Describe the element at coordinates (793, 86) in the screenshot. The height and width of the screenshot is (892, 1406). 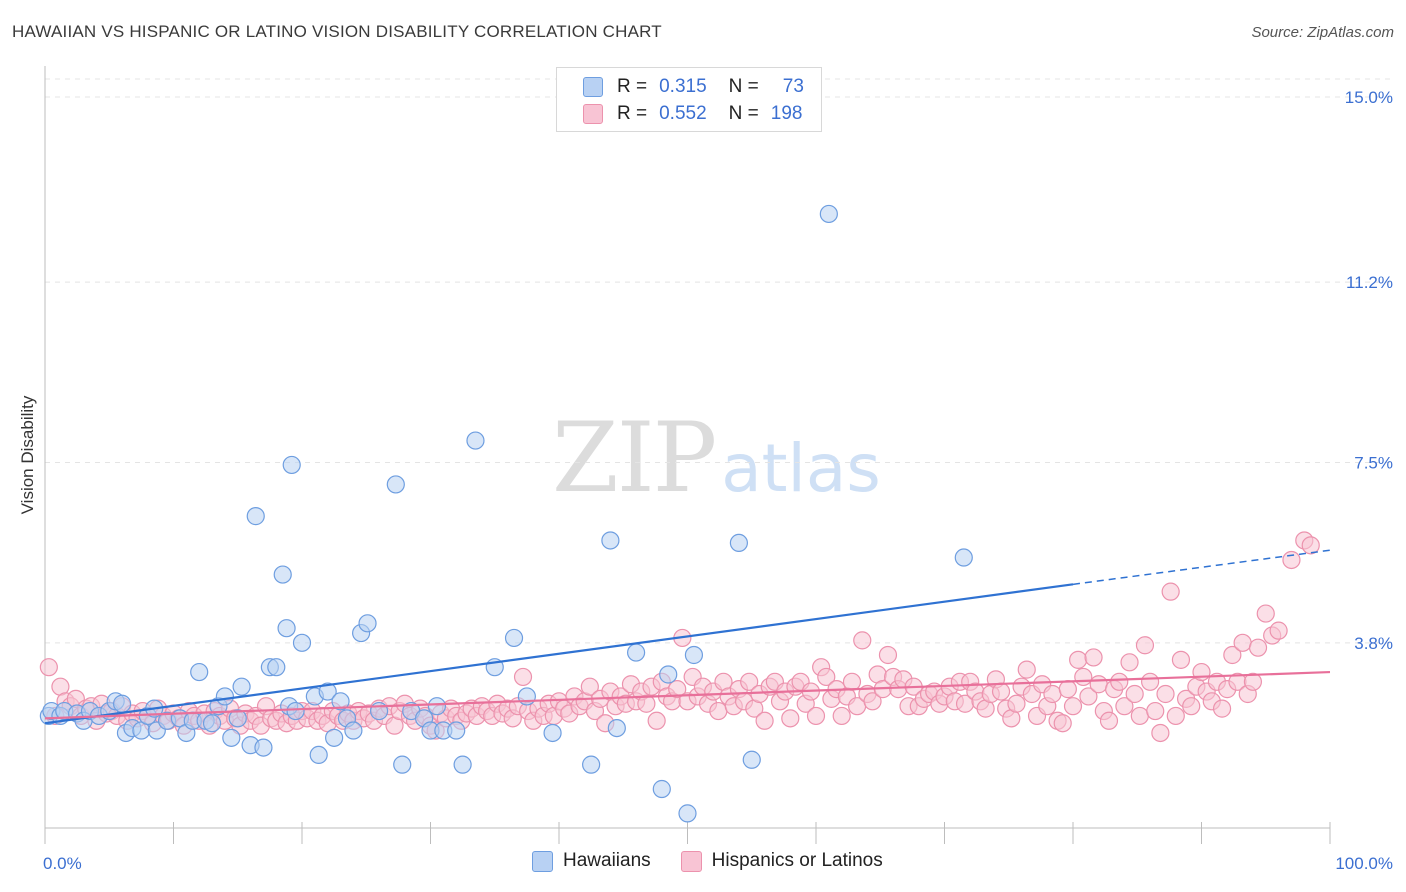
I see `n-value: 73` at that location.